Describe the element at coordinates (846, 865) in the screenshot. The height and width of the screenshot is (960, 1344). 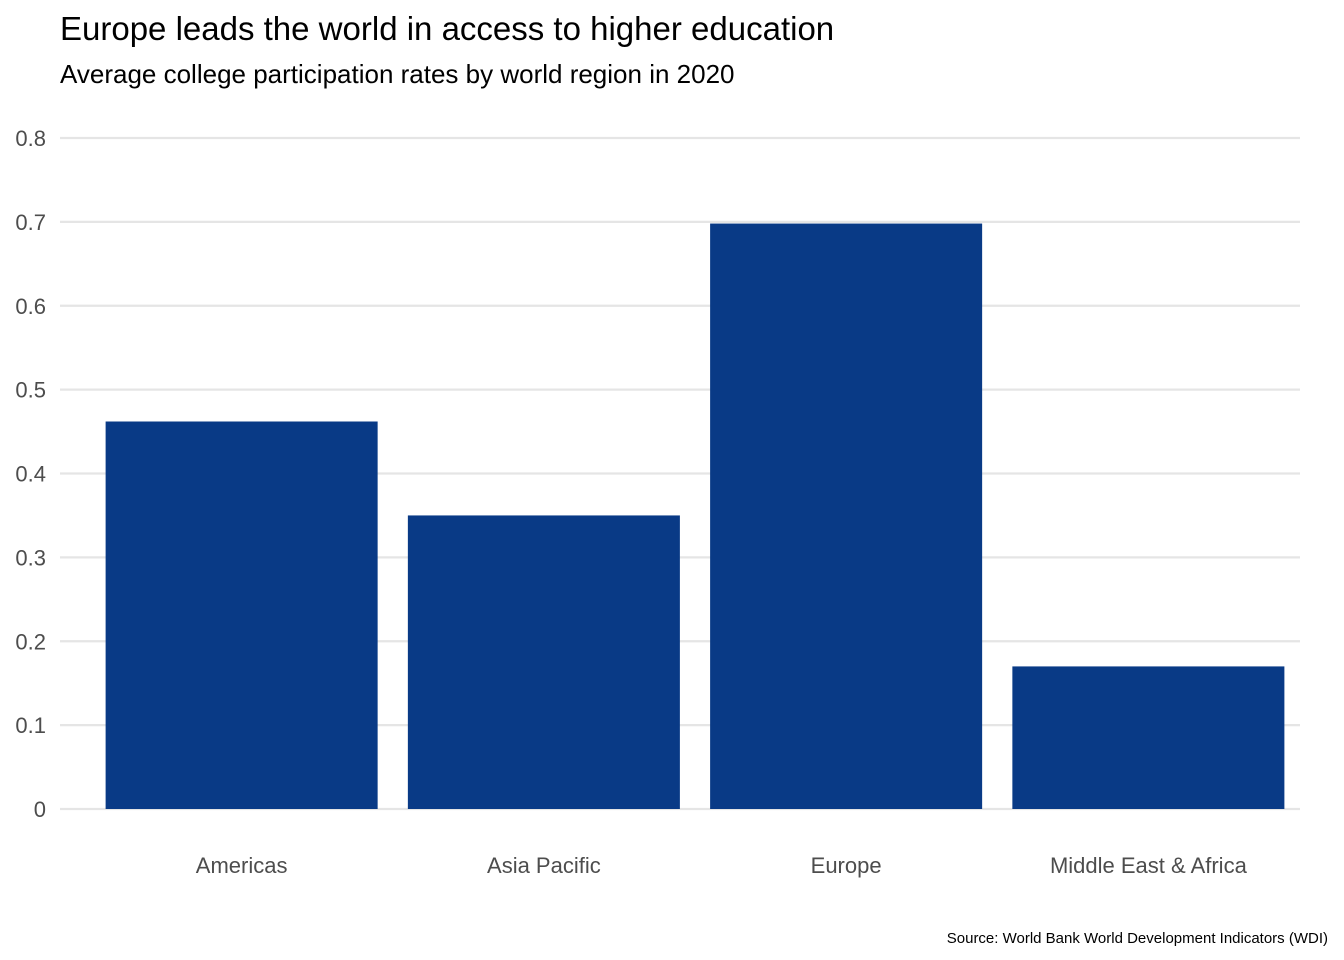
I see `x-tick-label: Europe` at that location.